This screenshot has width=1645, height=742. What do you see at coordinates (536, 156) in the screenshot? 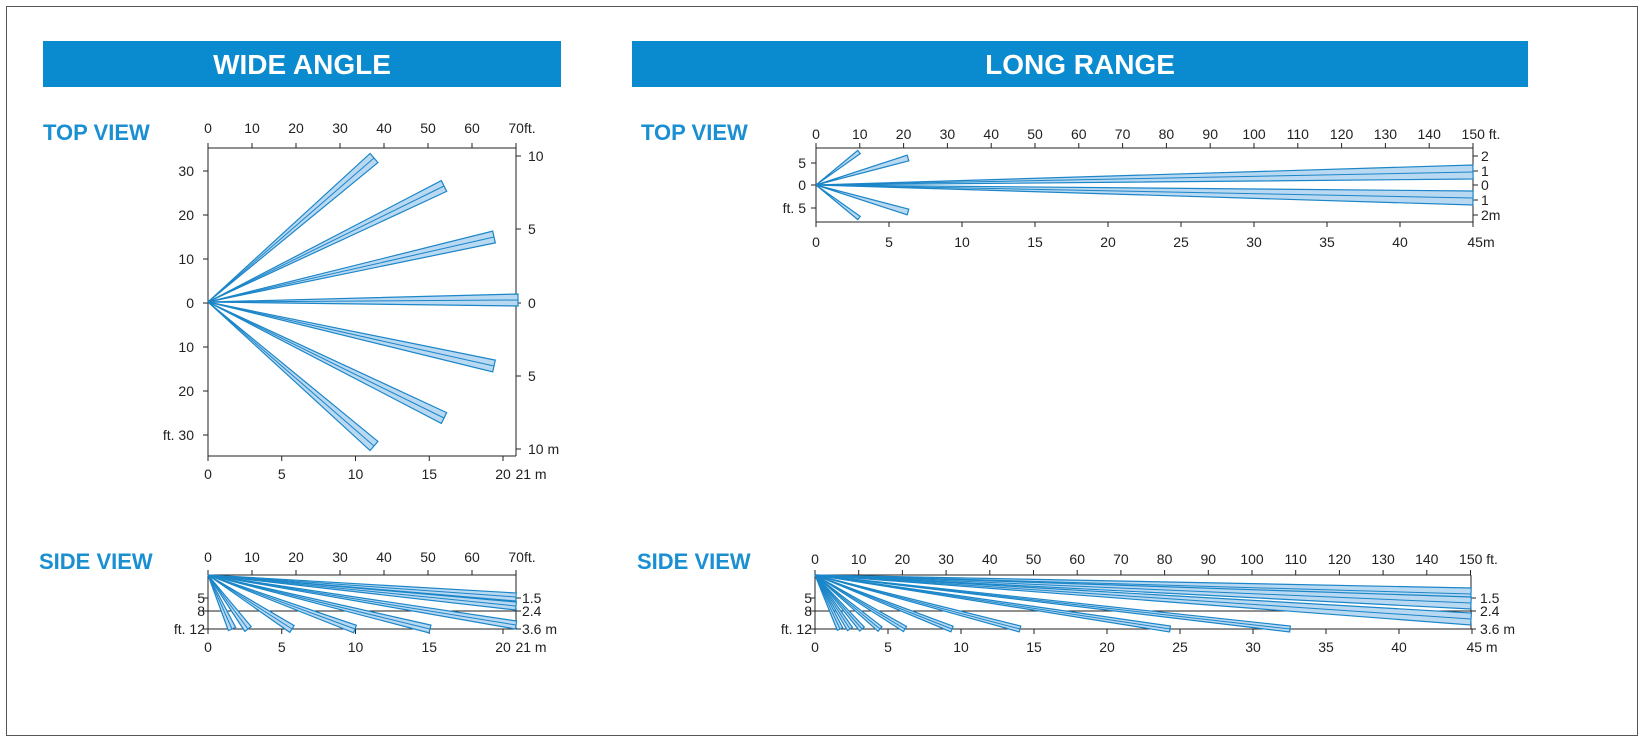
I see `right-tick-label: 10` at bounding box center [536, 156].